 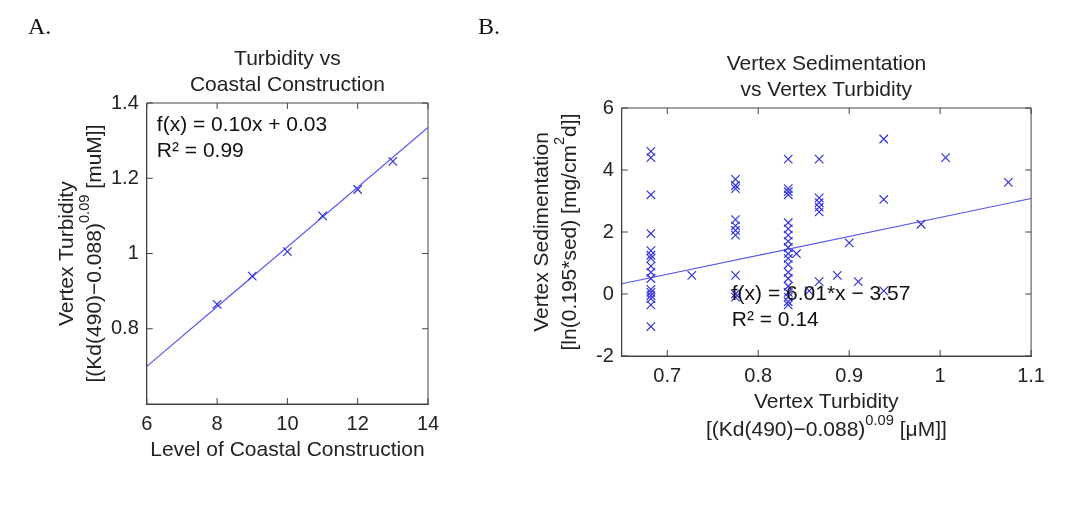 What do you see at coordinates (775, 318) in the screenshot?
I see `annotation: R² = 0.14` at bounding box center [775, 318].